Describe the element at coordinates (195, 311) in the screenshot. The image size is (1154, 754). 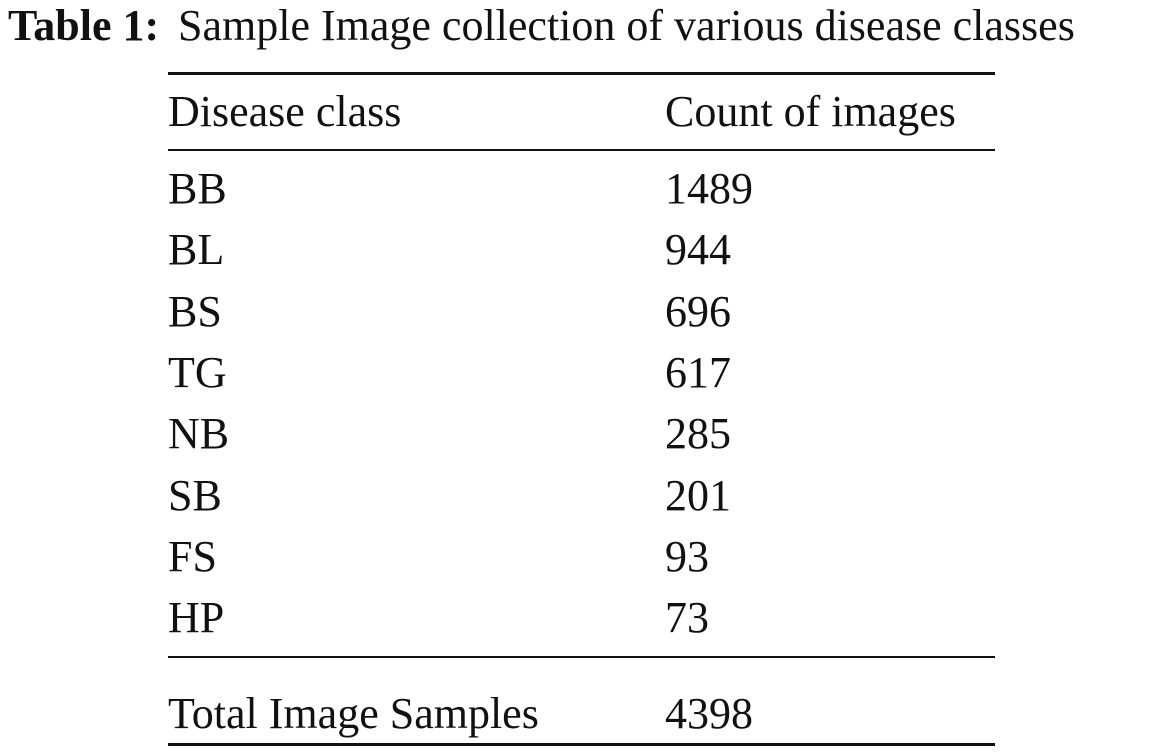
I see `class-cell: BS` at that location.